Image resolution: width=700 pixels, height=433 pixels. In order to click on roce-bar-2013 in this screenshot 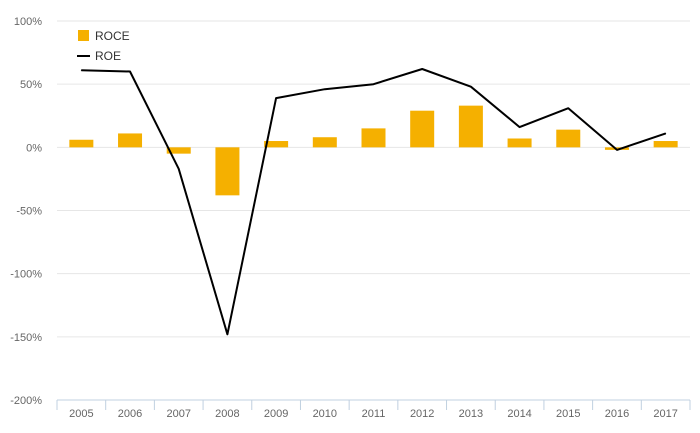, I will do `click(470, 126)`.